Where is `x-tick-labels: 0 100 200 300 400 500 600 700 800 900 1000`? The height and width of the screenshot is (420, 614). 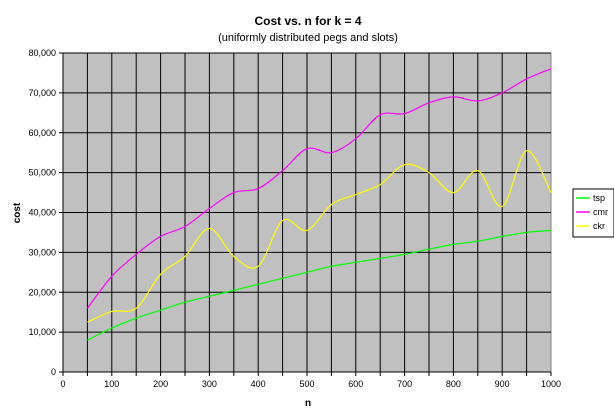 x-tick-labels: 0 100 200 300 400 500 600 700 800 900 1000 is located at coordinates (310, 384).